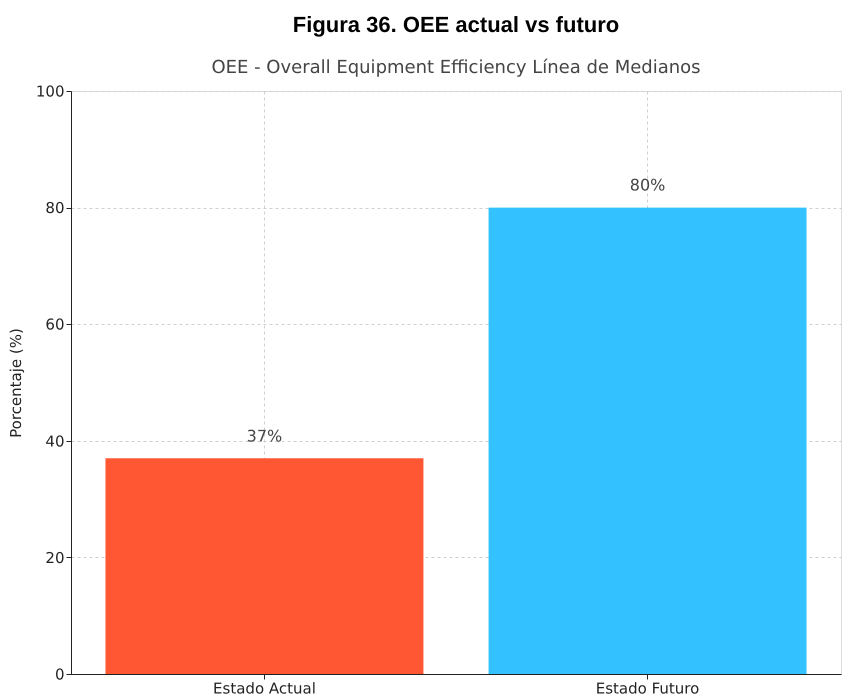  I want to click on y-tick-label: 0, so click(59, 675).